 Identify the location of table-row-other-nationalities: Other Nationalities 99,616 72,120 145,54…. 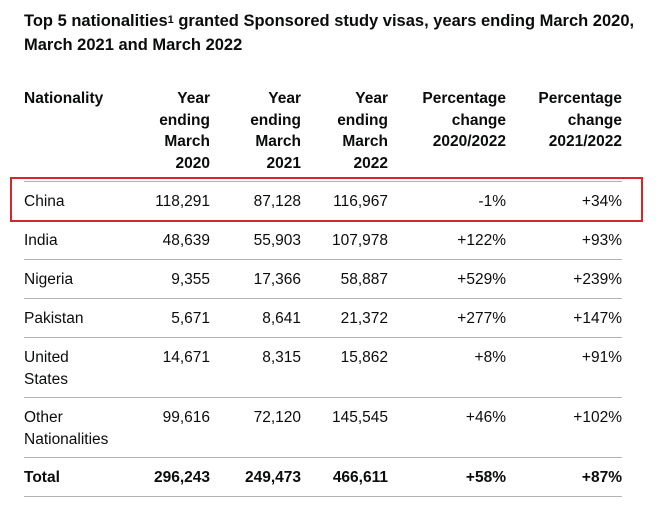
(323, 427).